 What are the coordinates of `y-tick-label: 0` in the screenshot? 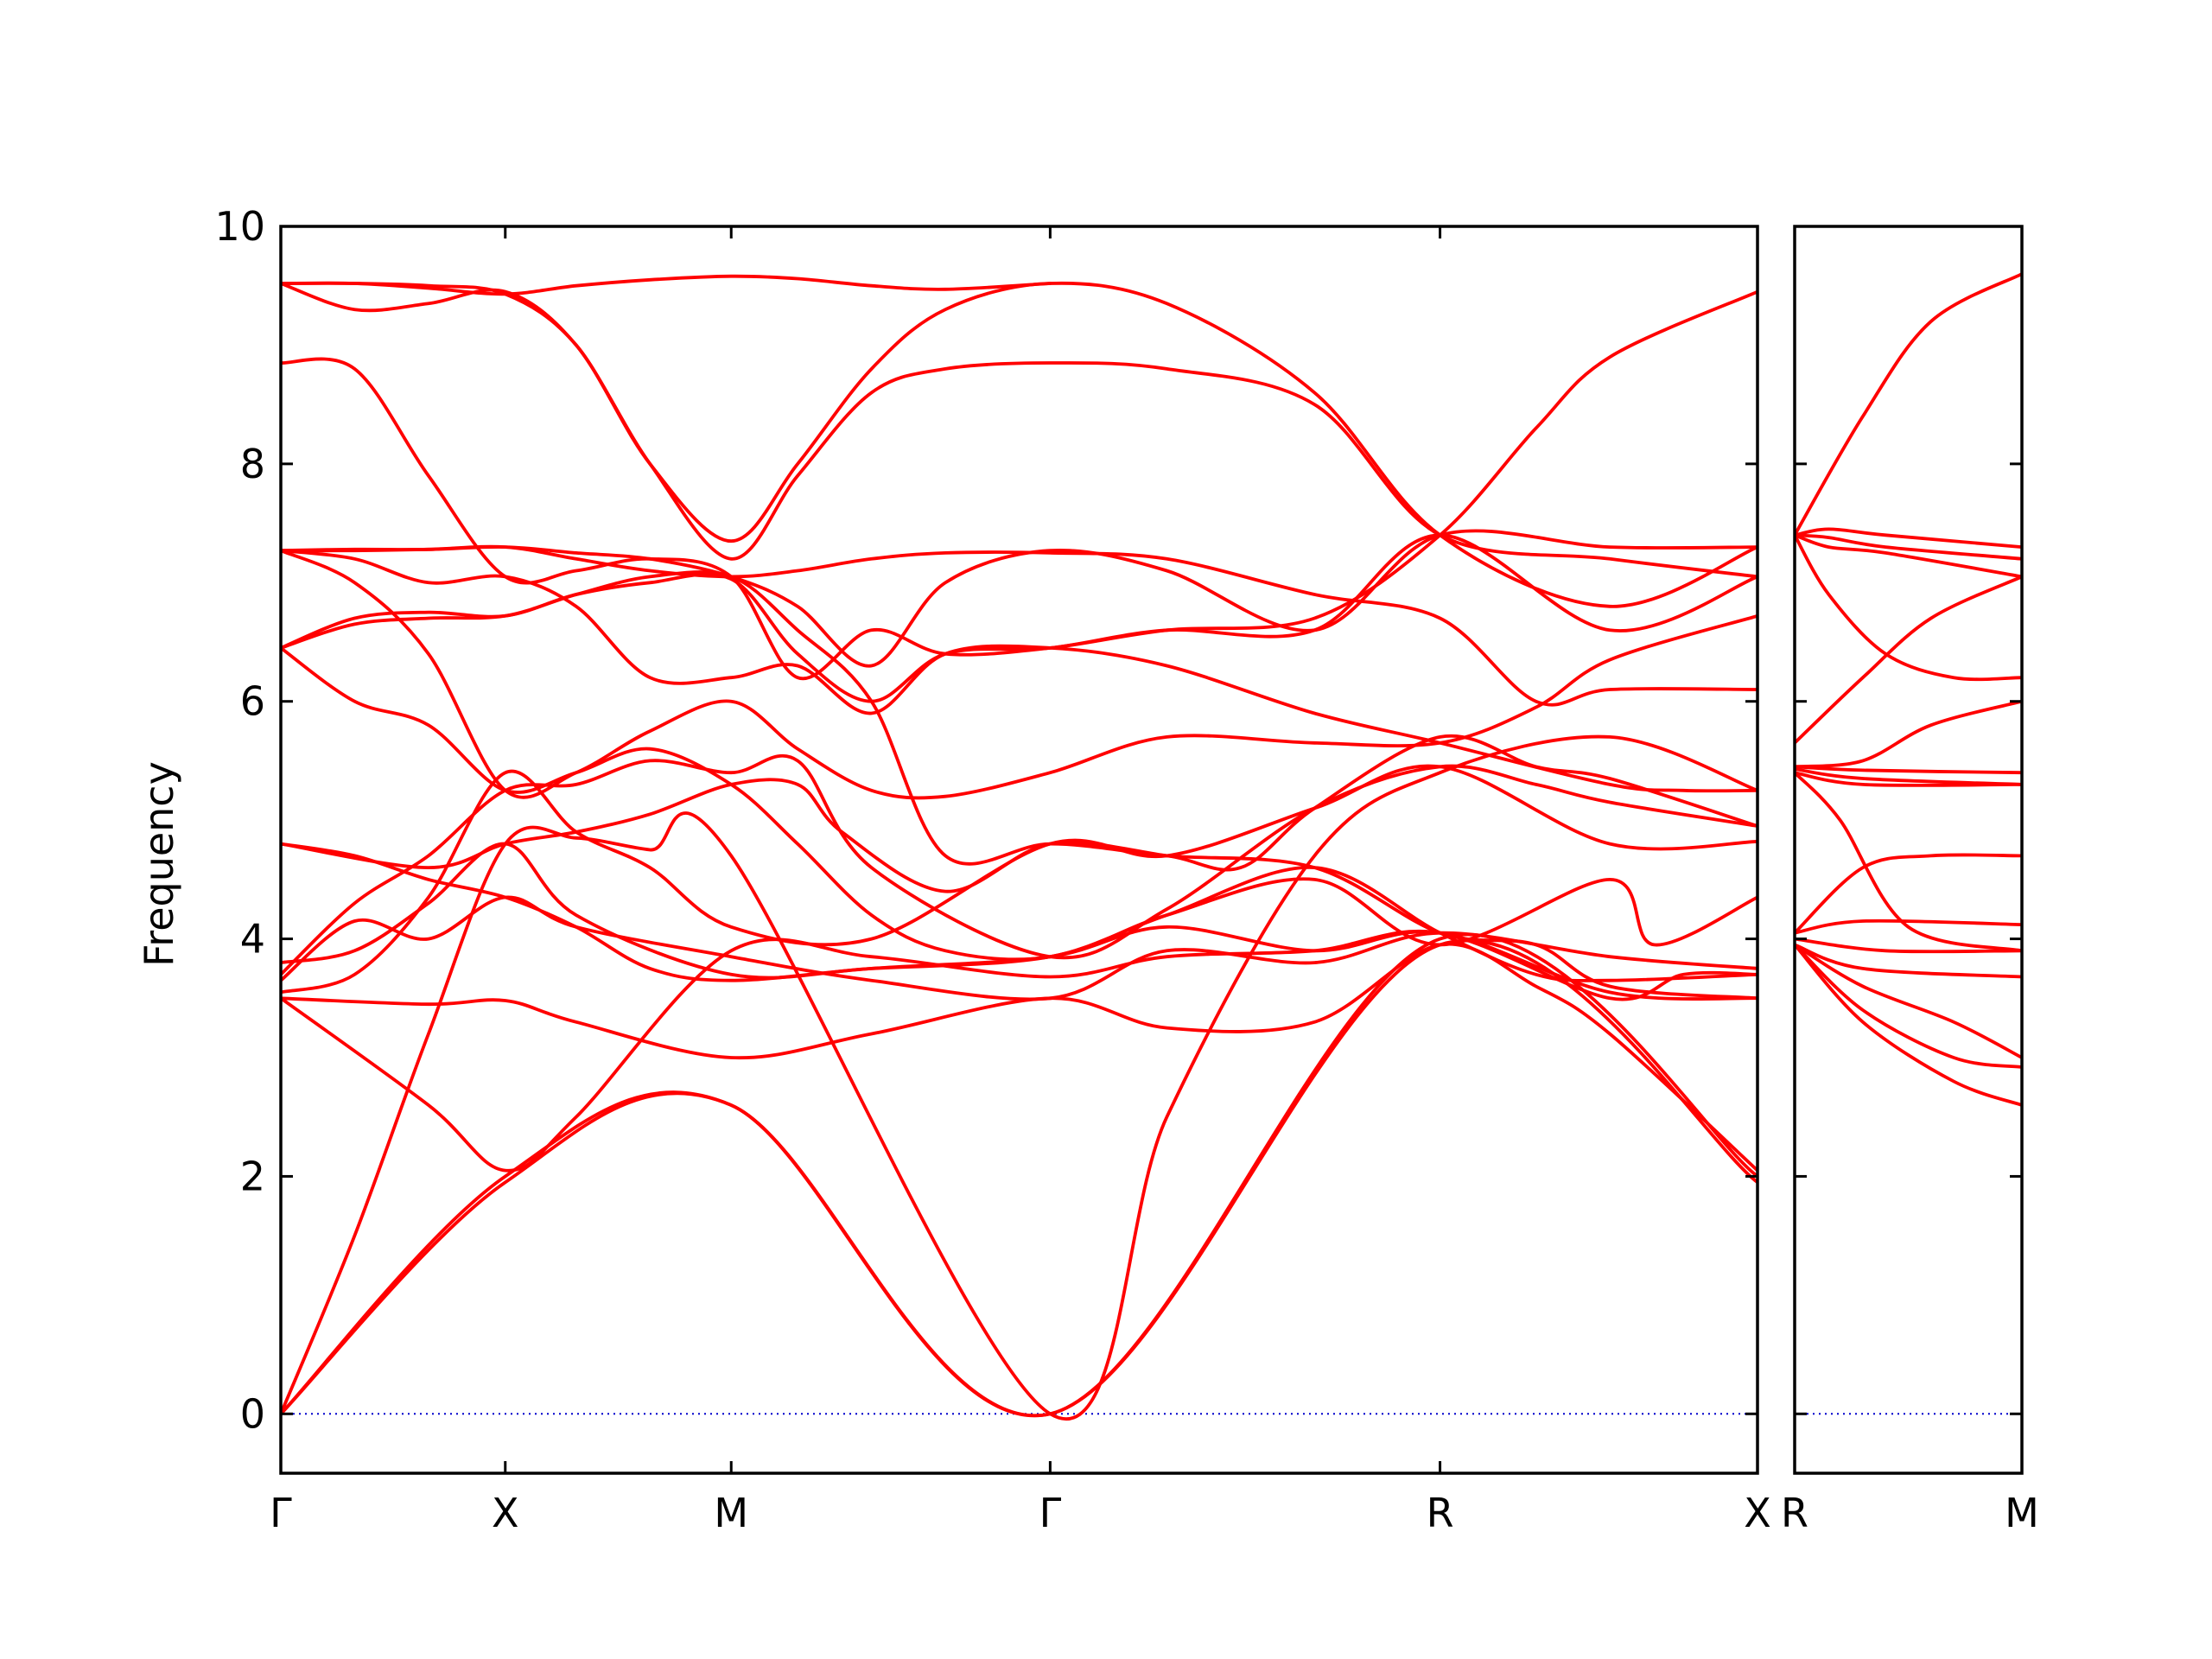 It's located at (252, 1413).